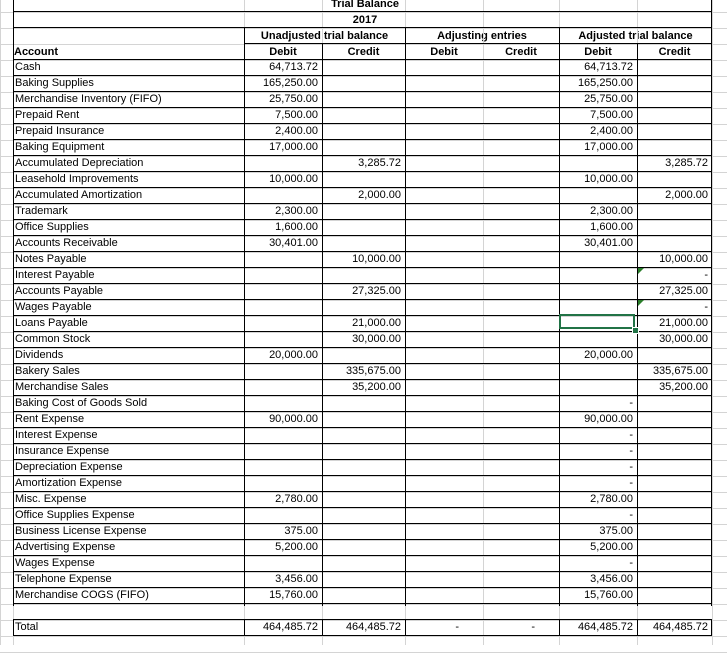 Image resolution: width=727 pixels, height=653 pixels. Describe the element at coordinates (51, 259) in the screenshot. I see `account-name: Notes Payable` at that location.